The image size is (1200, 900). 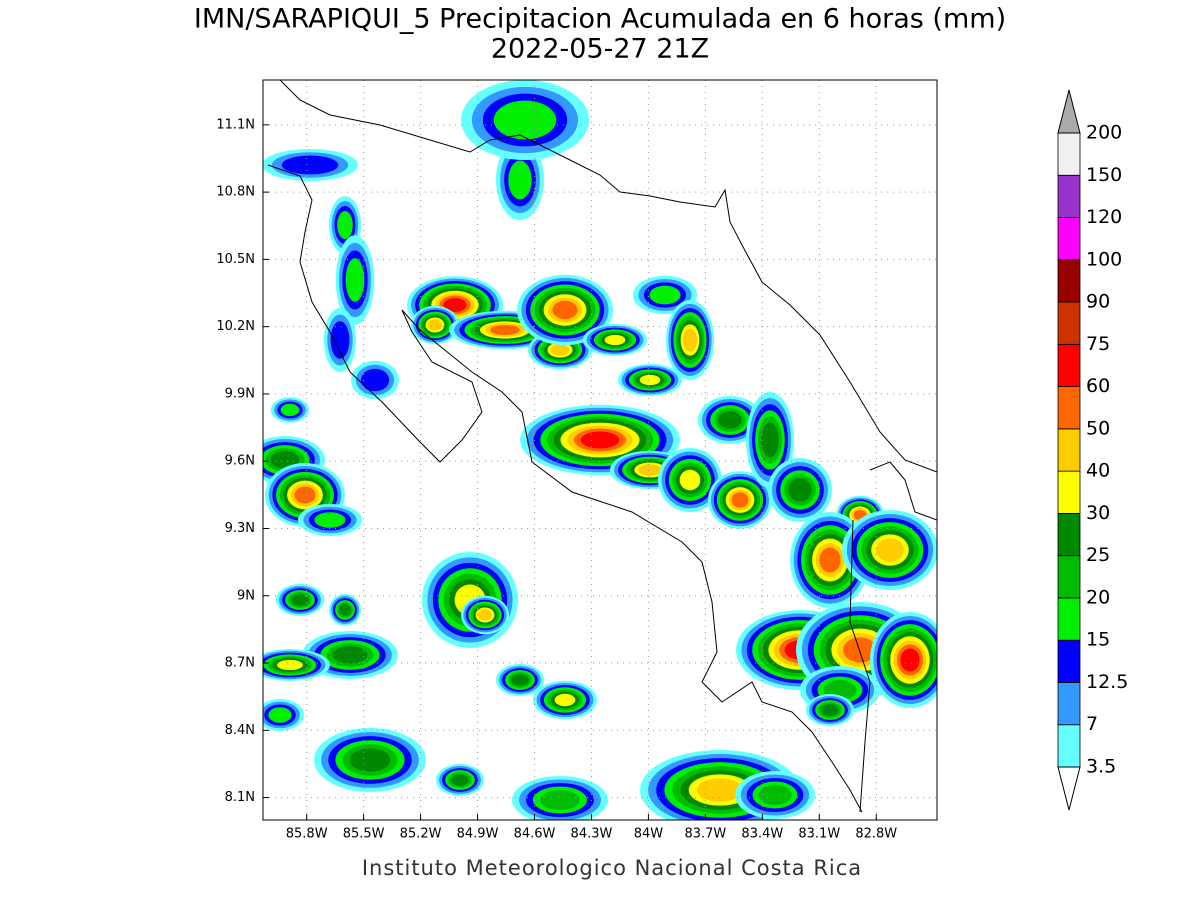 What do you see at coordinates (600, 49) in the screenshot?
I see `subtitle: 2022-05-27 21Z` at bounding box center [600, 49].